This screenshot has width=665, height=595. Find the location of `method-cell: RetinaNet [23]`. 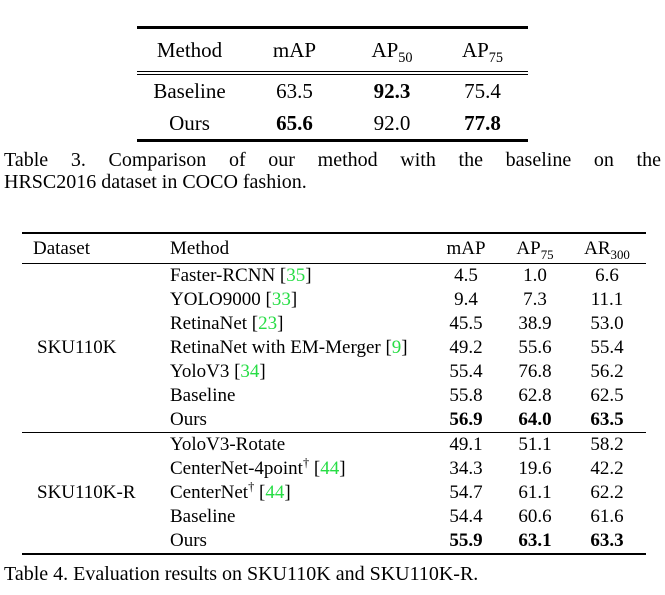

method-cell: RetinaNet [23] is located at coordinates (227, 323).